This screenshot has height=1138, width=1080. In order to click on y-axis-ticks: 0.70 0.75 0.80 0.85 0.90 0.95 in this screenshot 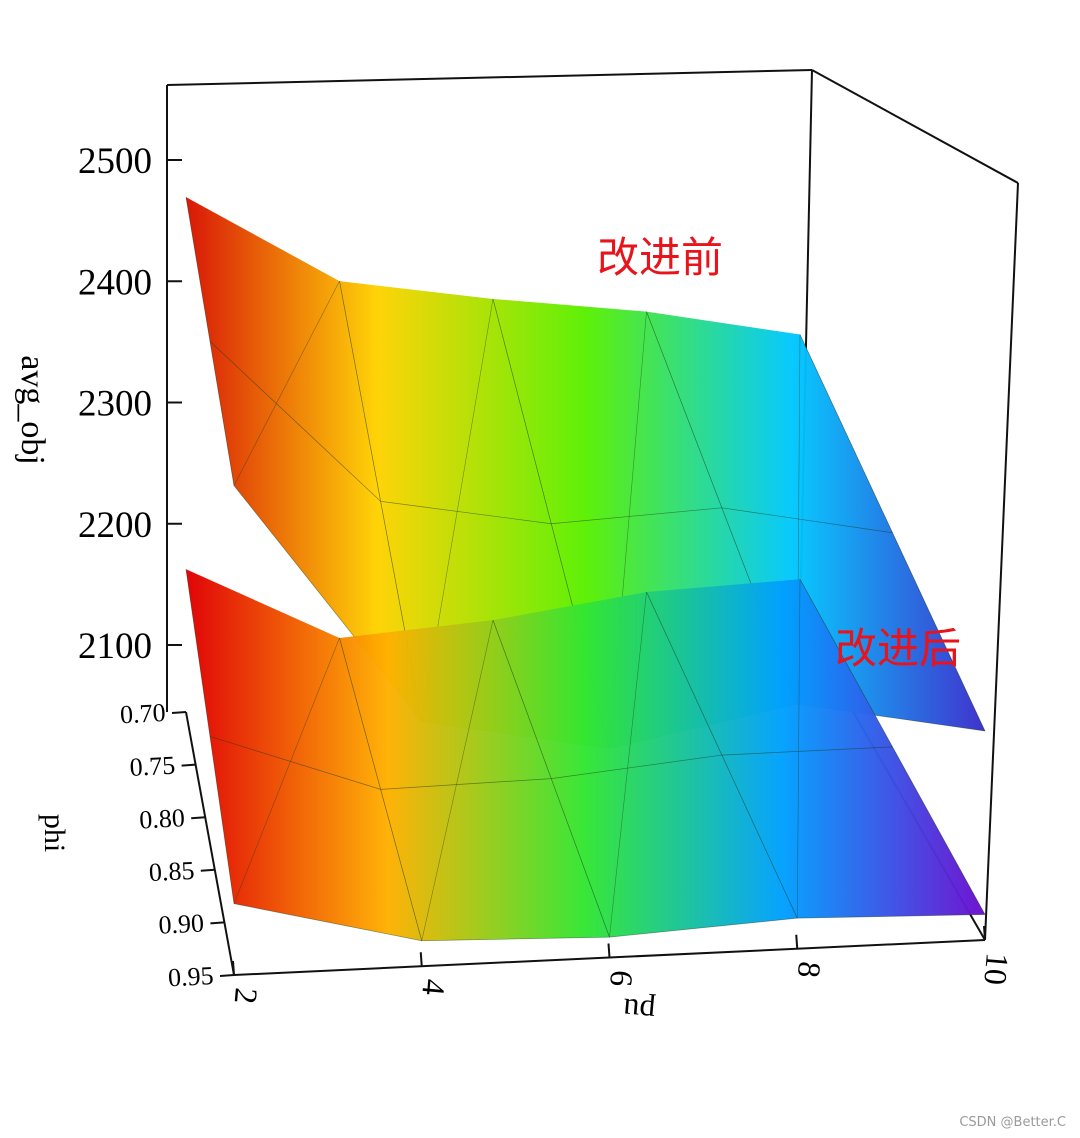, I will do `click(177, 845)`.